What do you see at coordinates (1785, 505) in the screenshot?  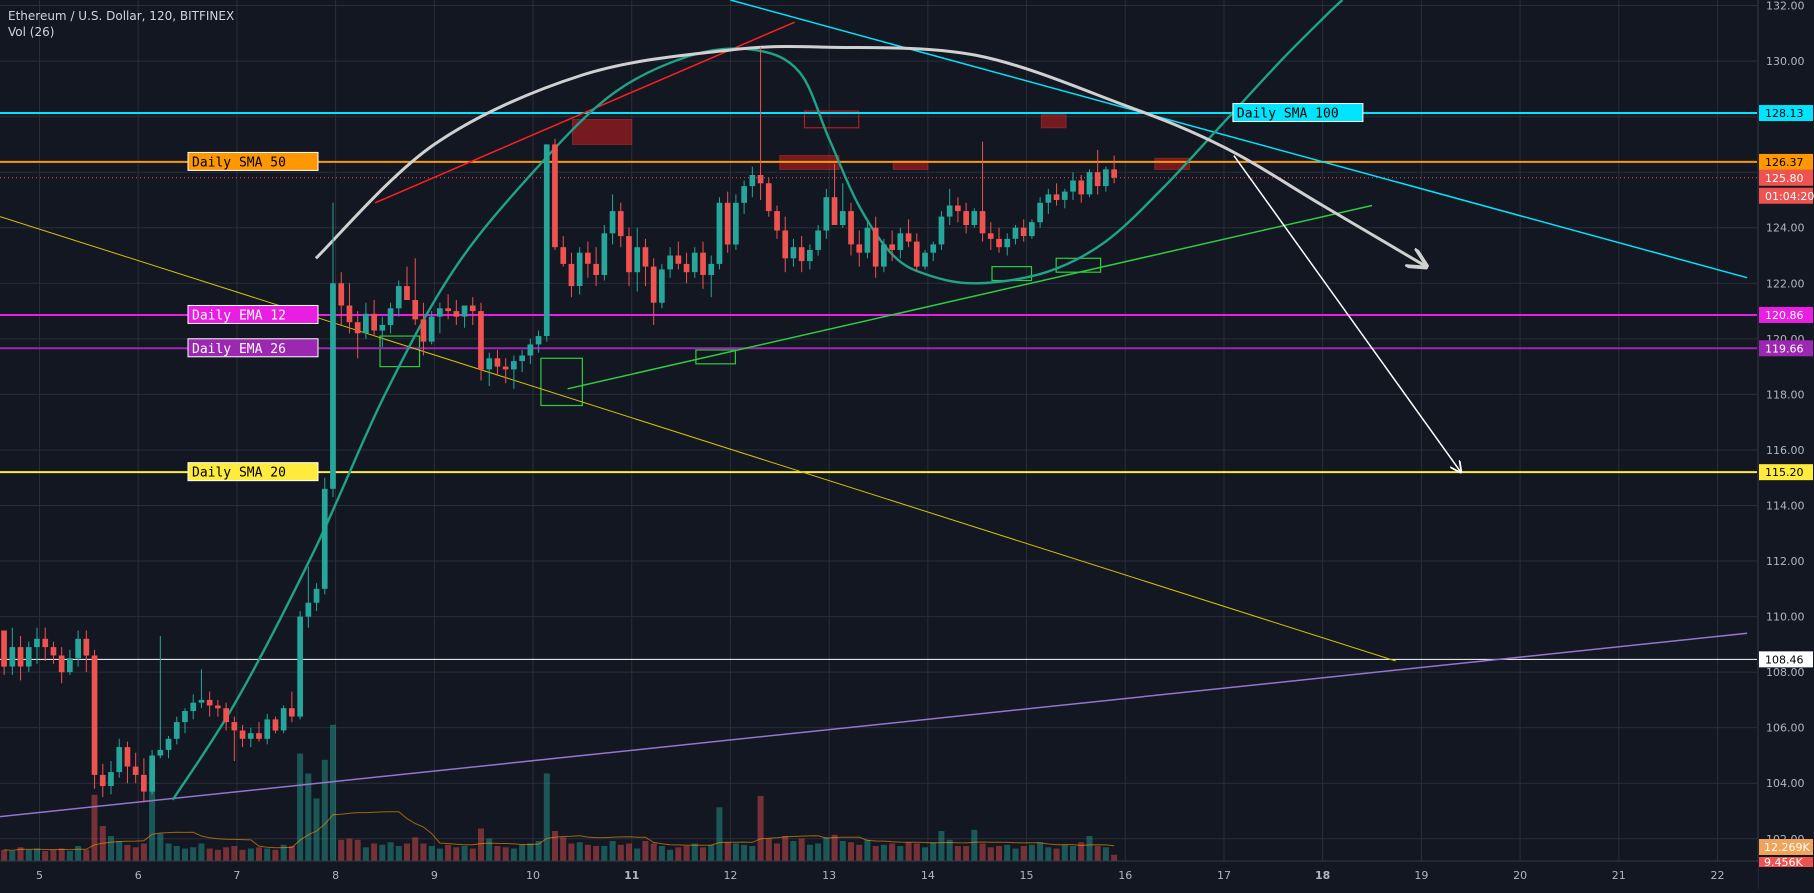 I see `price-tick-label: 114.00` at bounding box center [1785, 505].